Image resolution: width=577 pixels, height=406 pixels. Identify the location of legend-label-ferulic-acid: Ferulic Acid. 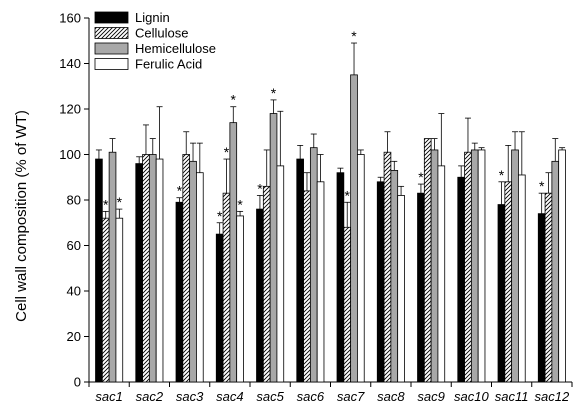
(168, 64).